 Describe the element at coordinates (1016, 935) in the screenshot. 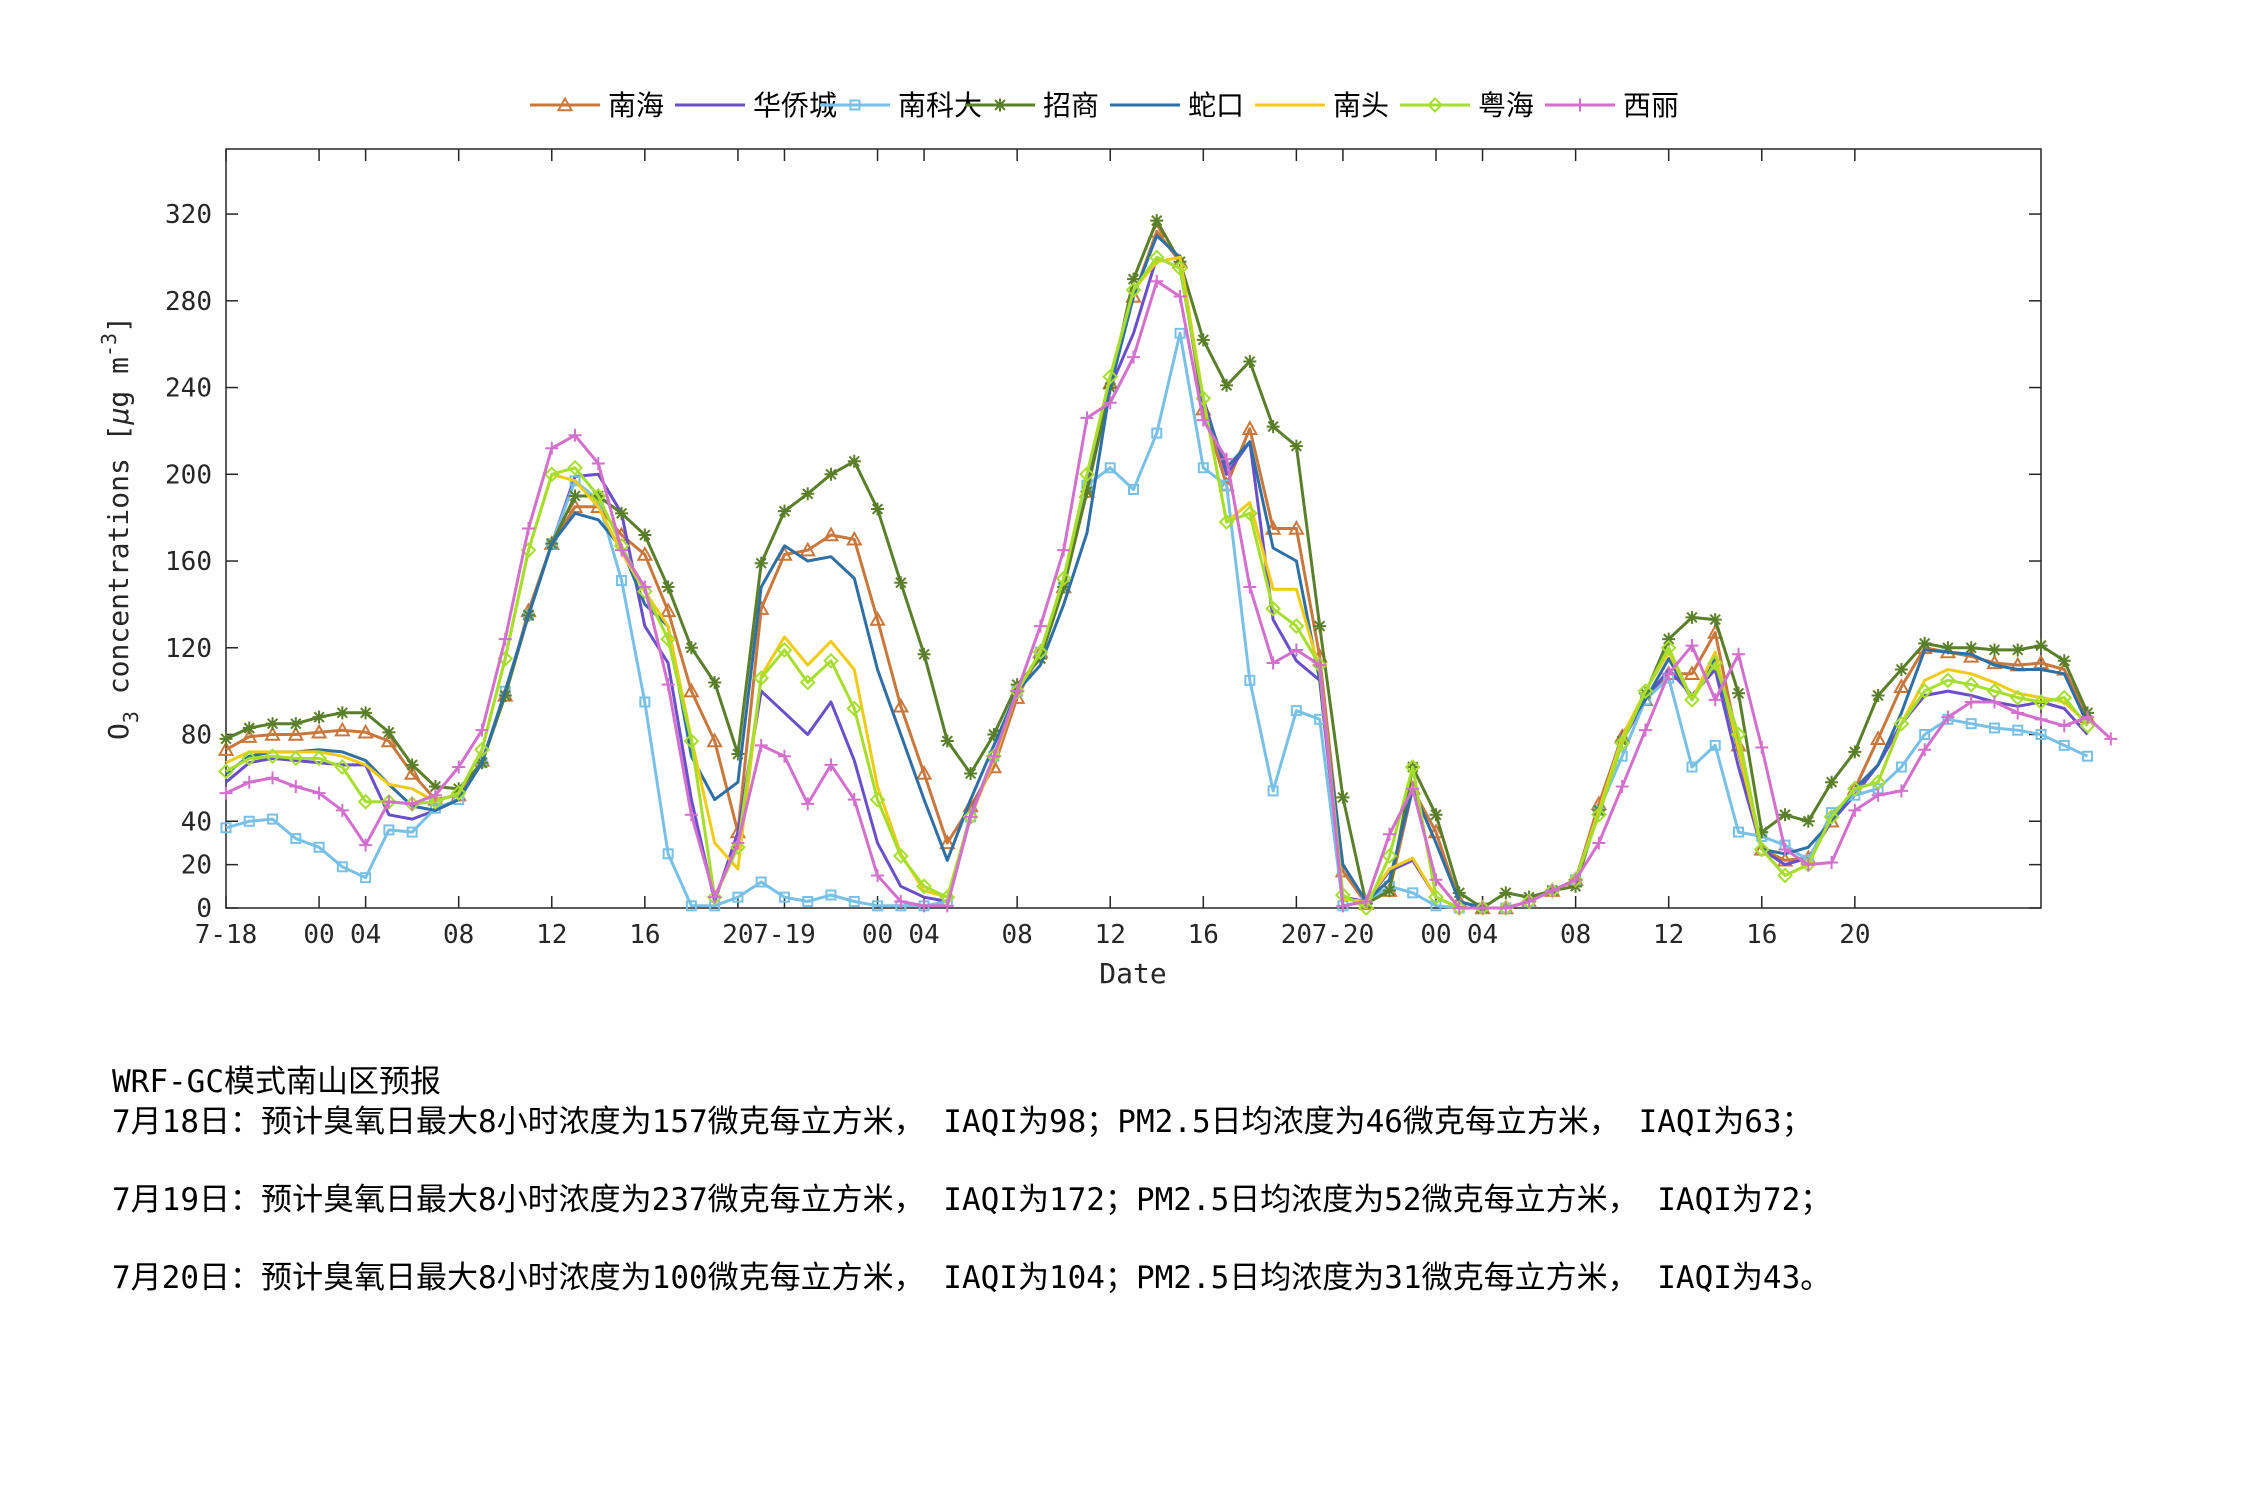

I see `x-tick-label: 08` at that location.